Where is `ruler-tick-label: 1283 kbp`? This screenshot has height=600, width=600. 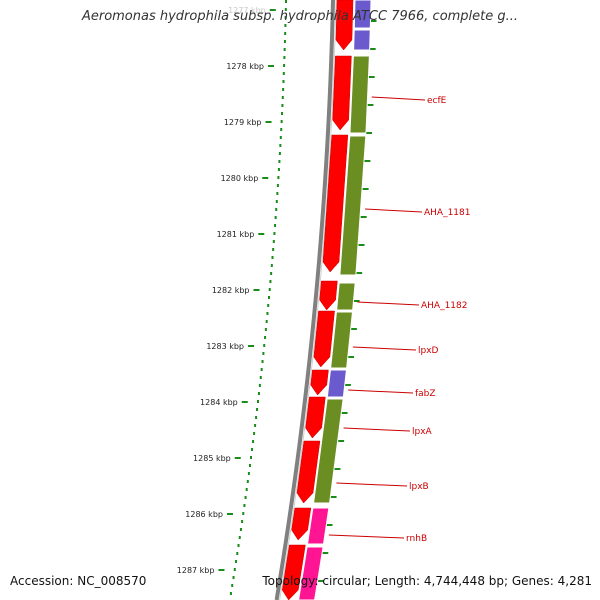
ruler-tick-label: 1283 kbp is located at coordinates (225, 346).